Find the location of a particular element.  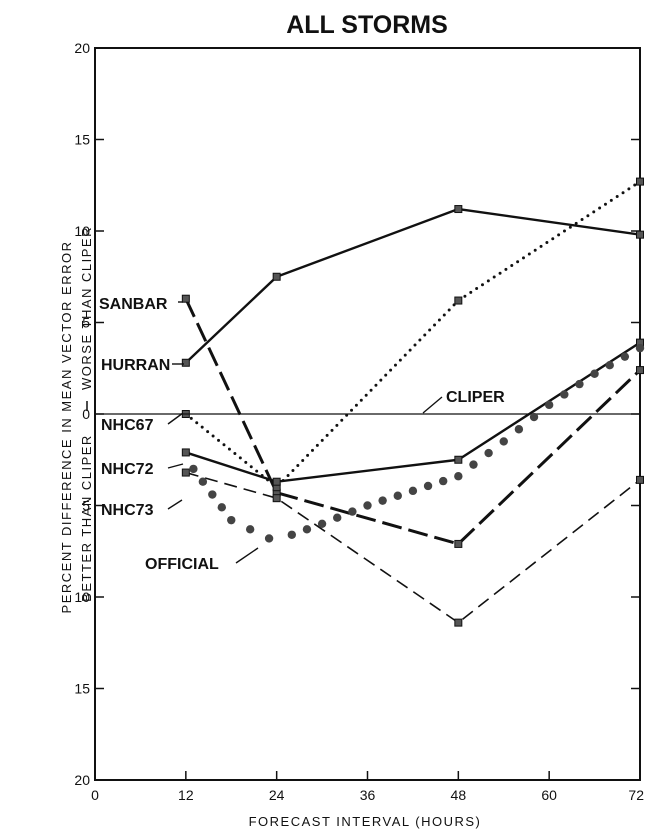

y-axis-label-upper: PERCENT DIFFERENCE IN MEAN VECTOR ERROR is located at coordinates (66, 427).